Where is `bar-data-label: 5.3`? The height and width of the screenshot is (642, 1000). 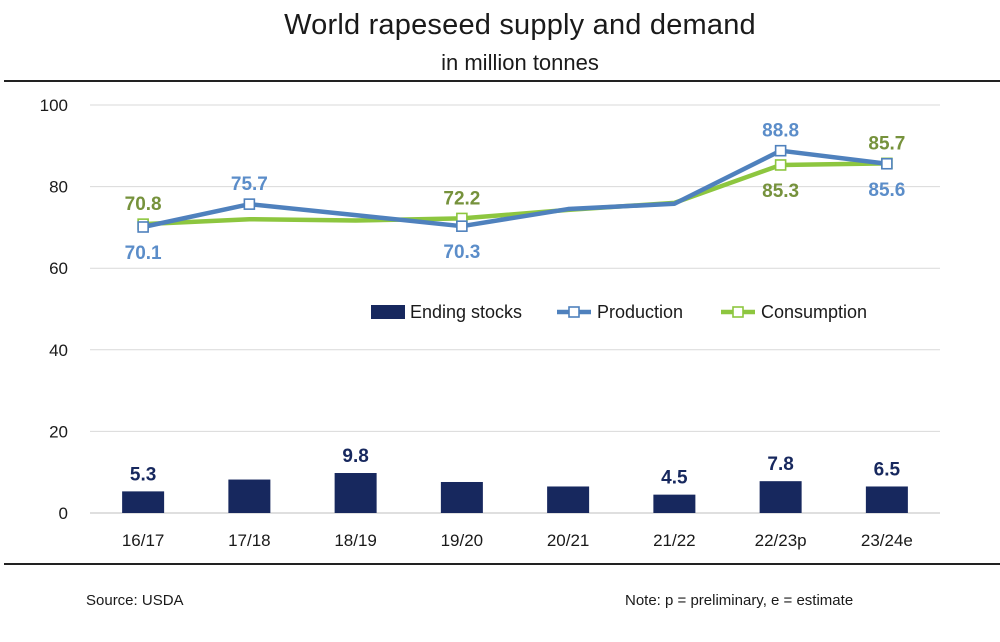 bar-data-label: 5.3 is located at coordinates (143, 474).